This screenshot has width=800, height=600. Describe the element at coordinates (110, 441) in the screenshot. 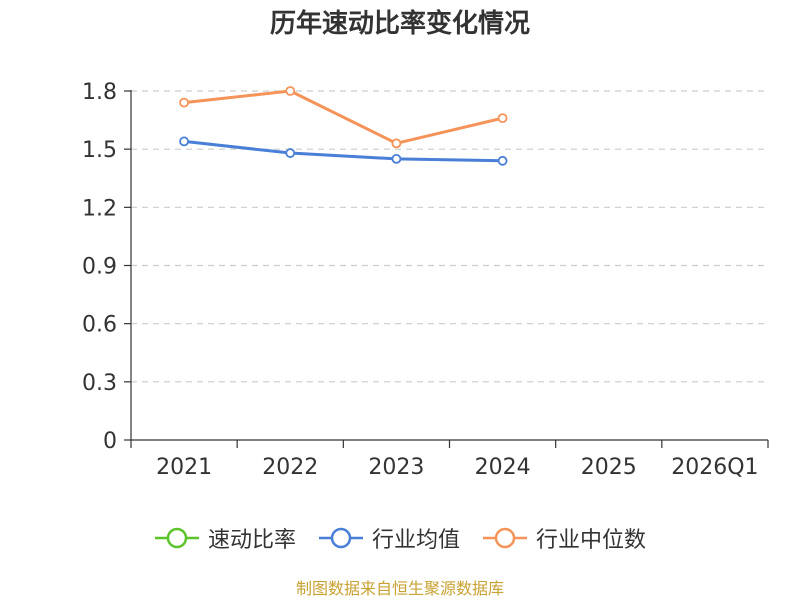

I see `y-tick-label-0: 0` at that location.